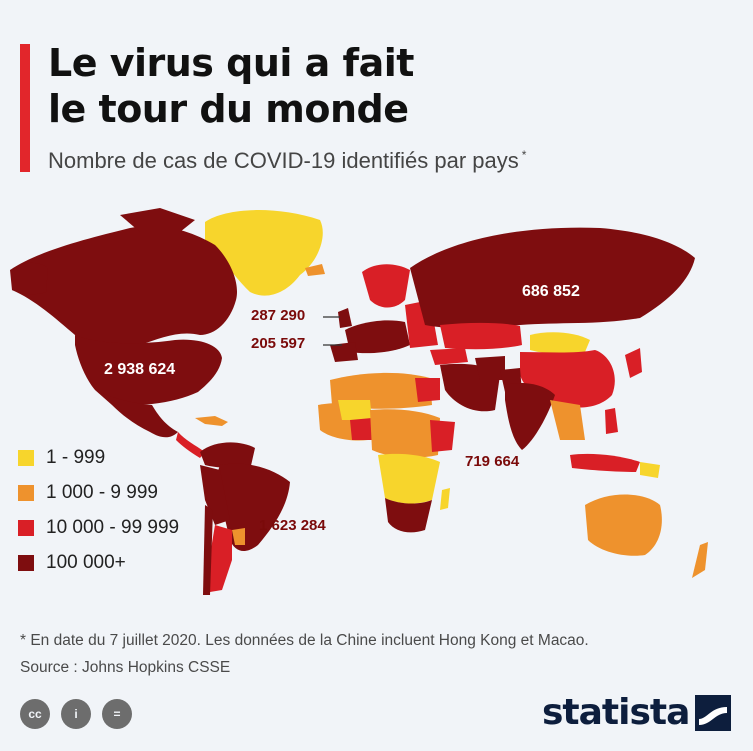 The height and width of the screenshot is (751, 753). I want to click on region-brazil, so click(252, 507).